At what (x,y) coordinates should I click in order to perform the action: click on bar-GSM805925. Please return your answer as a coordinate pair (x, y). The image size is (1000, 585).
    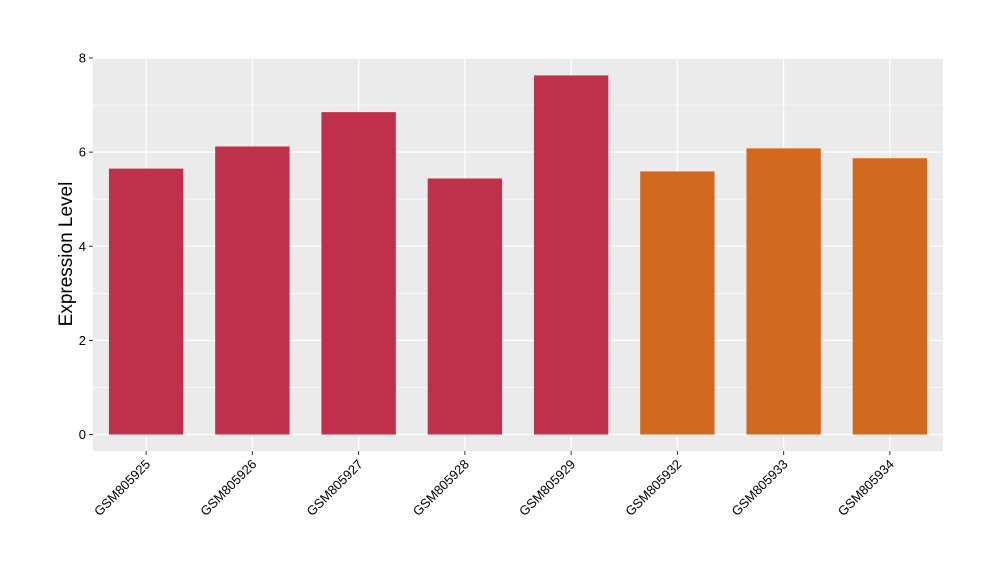
    Looking at the image, I should click on (146, 301).